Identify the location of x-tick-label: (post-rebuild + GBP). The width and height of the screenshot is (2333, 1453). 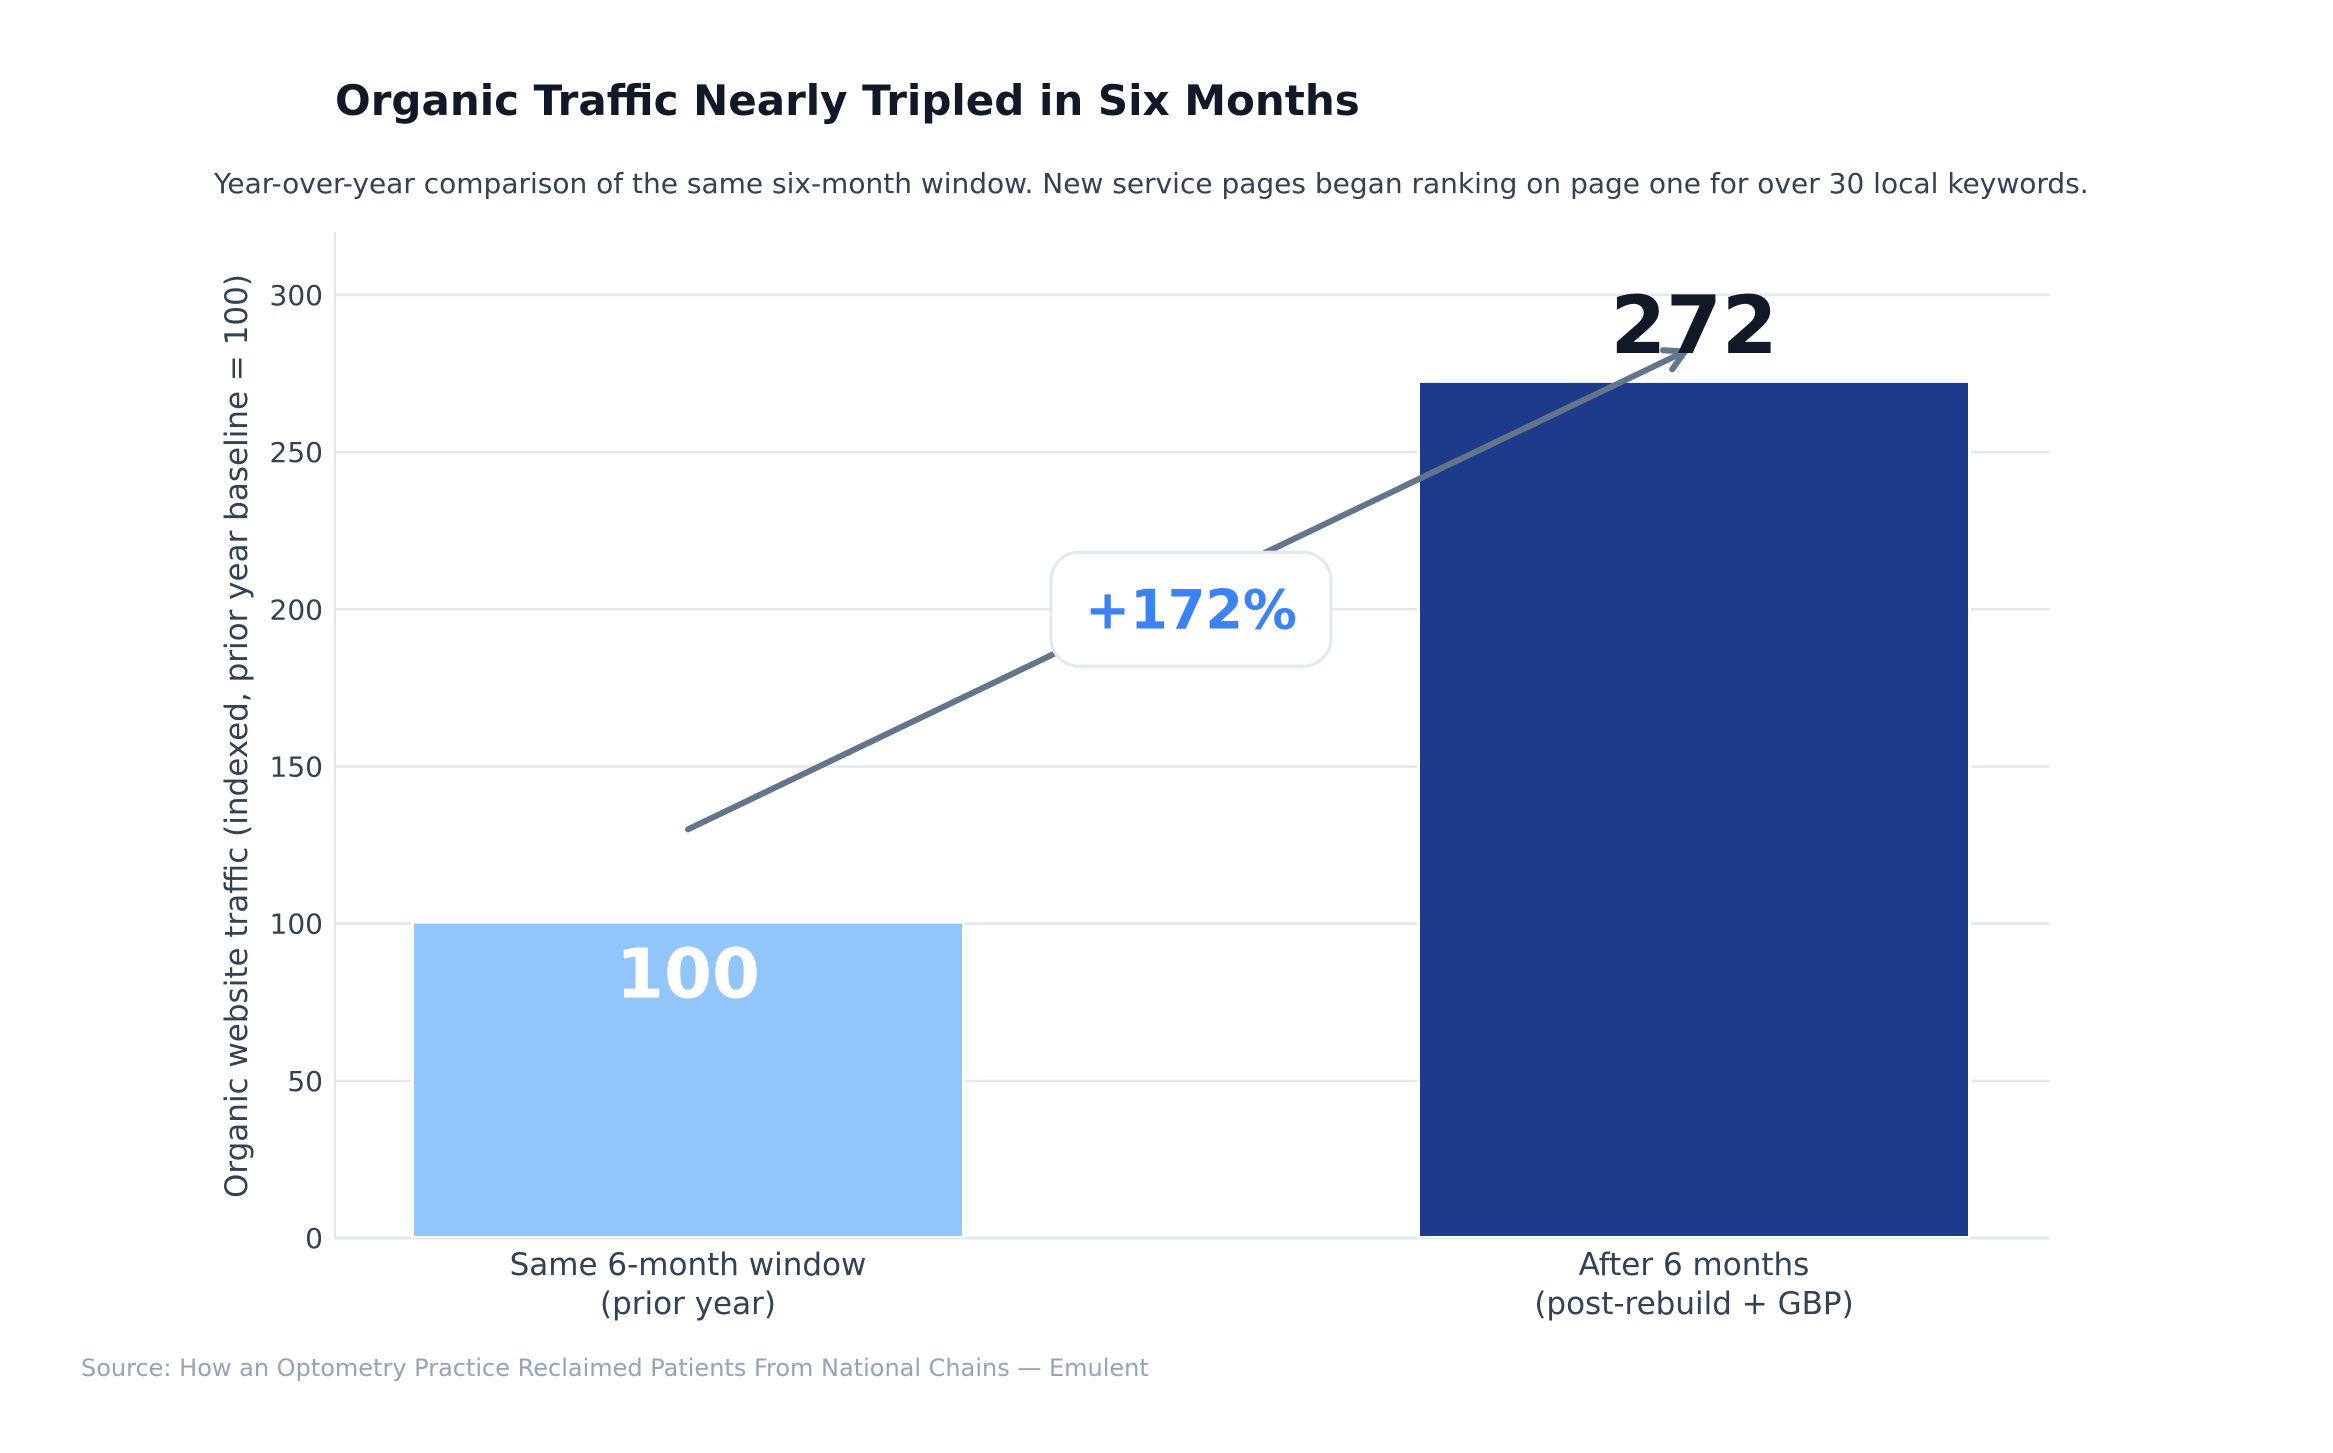
(1693, 1304).